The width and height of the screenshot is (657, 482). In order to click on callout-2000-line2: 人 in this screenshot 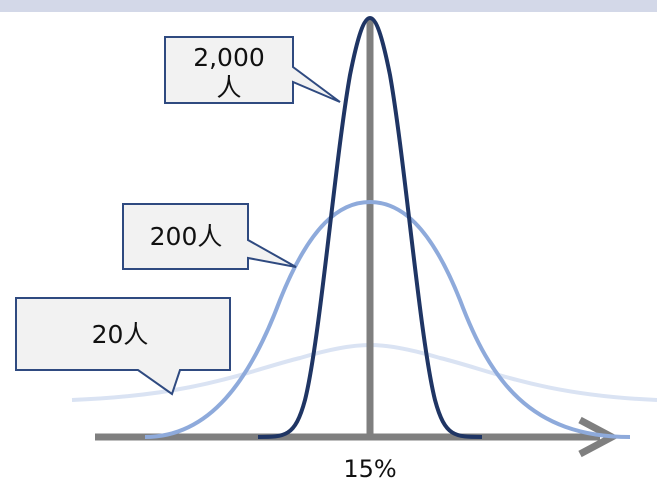, I will do `click(228, 87)`.